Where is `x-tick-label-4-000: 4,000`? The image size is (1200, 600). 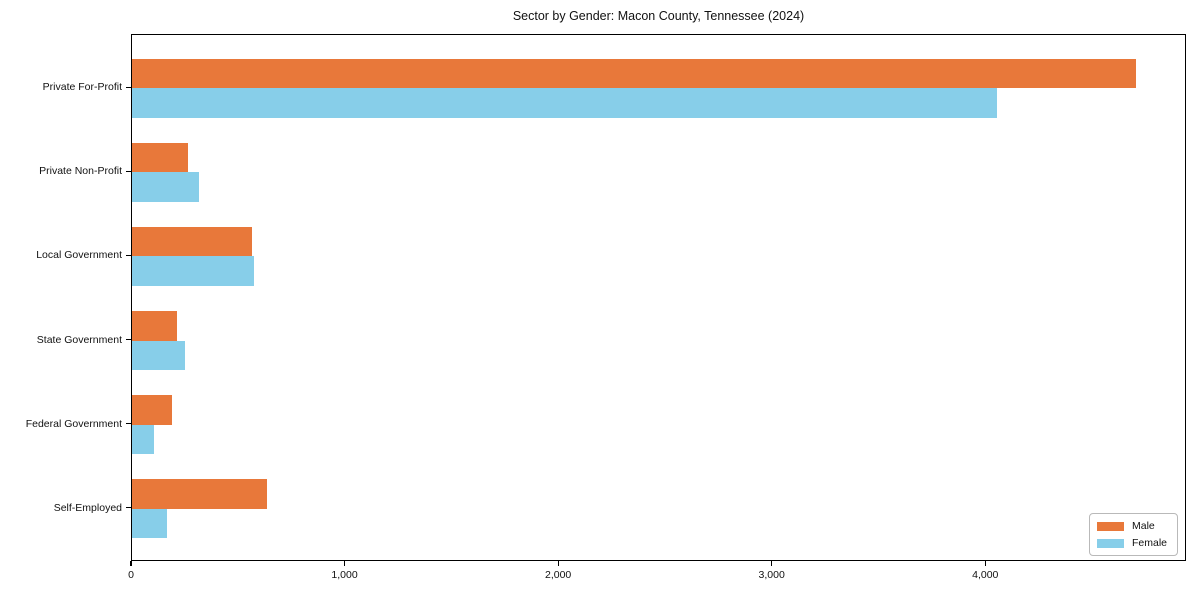
x-tick-label-4-000: 4,000 is located at coordinates (985, 575).